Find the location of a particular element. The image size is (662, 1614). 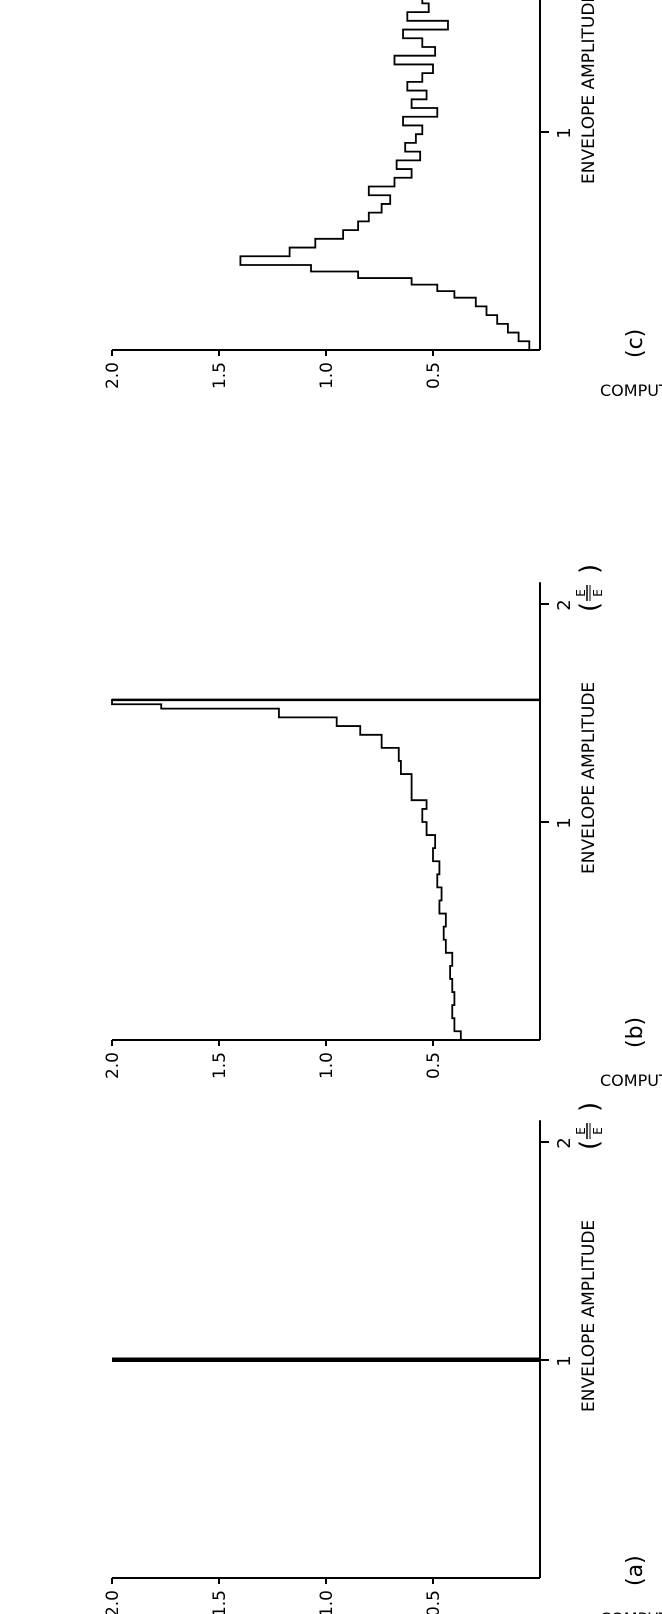

panel-label: (b) is located at coordinates (635, 1032).